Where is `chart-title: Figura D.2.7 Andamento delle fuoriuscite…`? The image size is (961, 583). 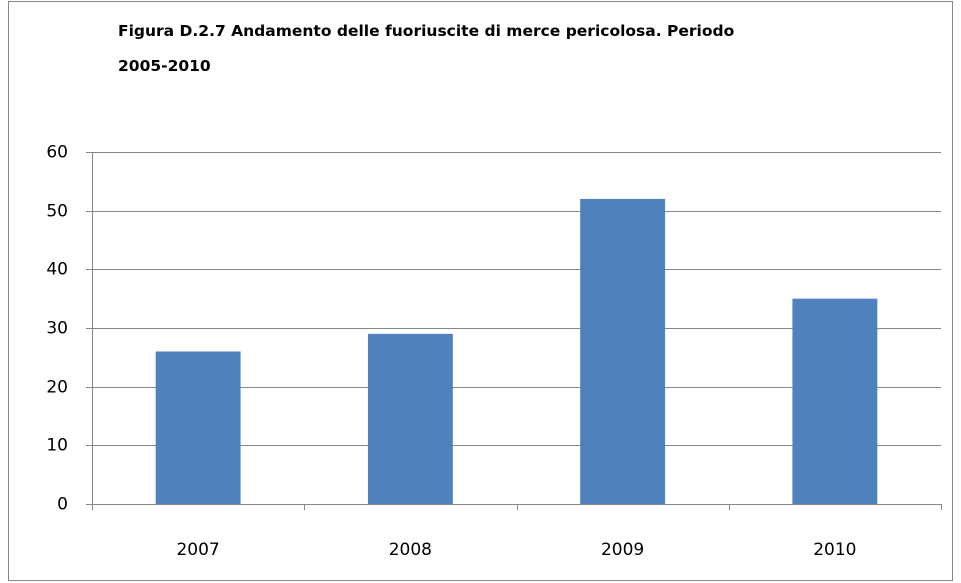 chart-title: Figura D.2.7 Andamento delle fuoriuscite… is located at coordinates (426, 31).